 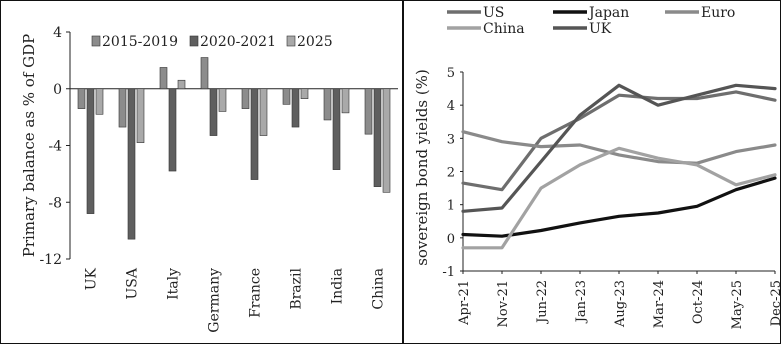 What do you see at coordinates (379, 289) in the screenshot?
I see `x-tick-label: China` at bounding box center [379, 289].